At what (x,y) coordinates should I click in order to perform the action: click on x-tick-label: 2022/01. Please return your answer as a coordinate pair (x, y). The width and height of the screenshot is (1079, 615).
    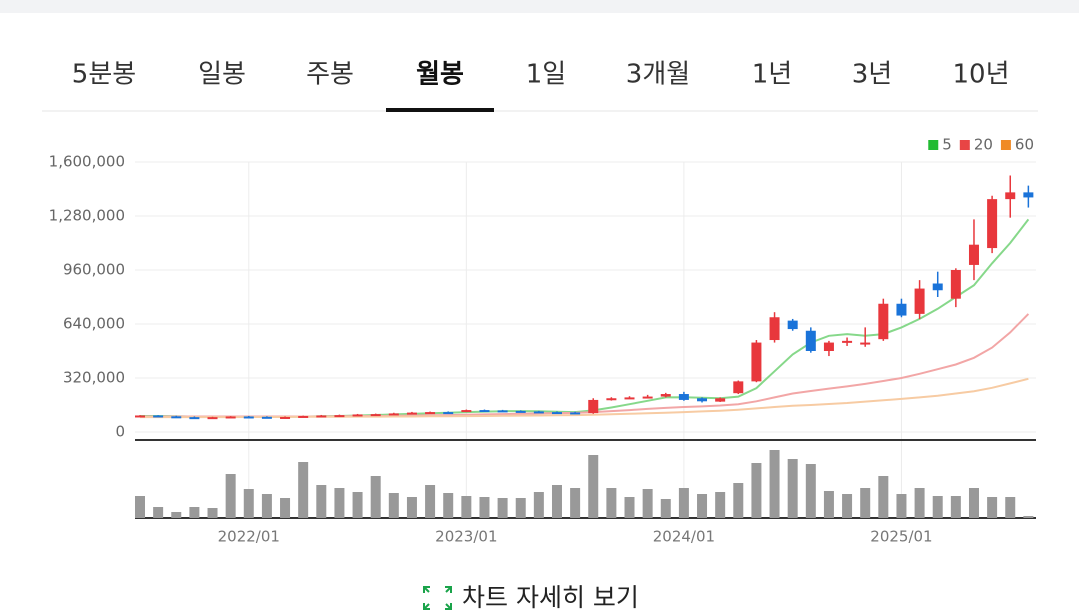
    Looking at the image, I should click on (249, 537).